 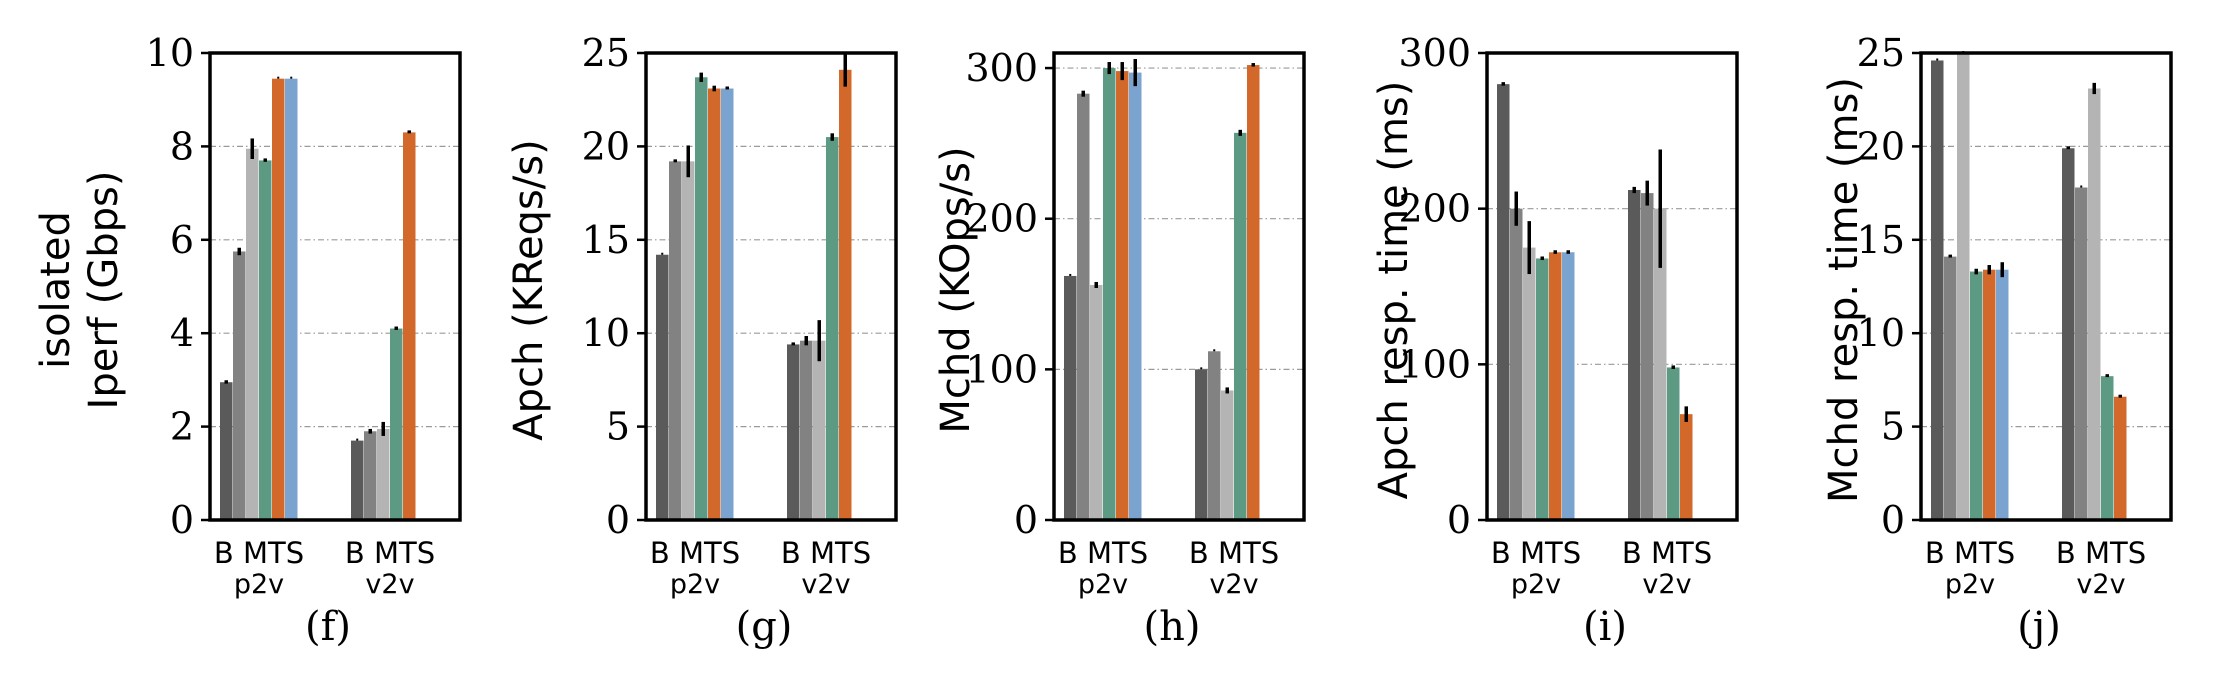 What do you see at coordinates (182, 333) in the screenshot?
I see `y-tick-label: 4` at bounding box center [182, 333].